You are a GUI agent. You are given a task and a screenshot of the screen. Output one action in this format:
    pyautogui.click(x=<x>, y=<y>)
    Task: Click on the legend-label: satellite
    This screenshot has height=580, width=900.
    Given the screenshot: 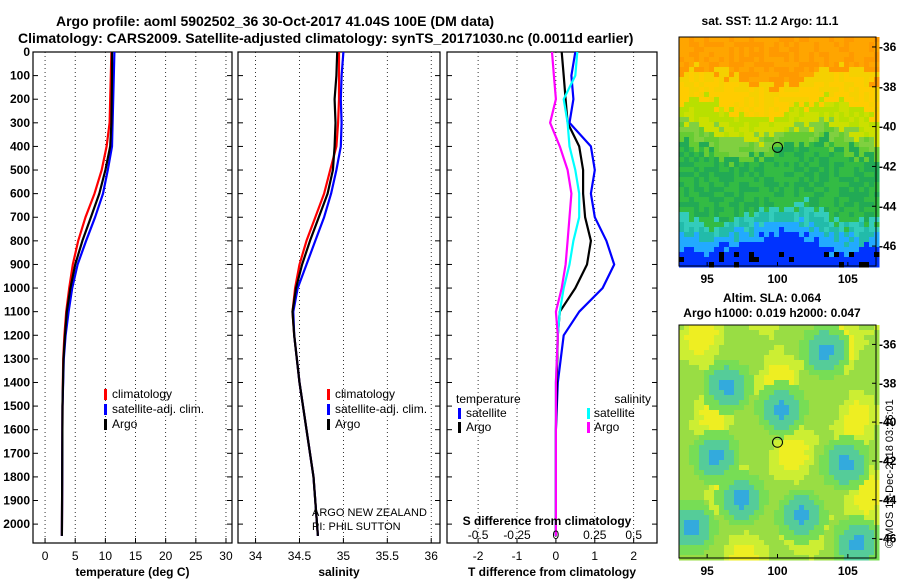 What is the action you would take?
    pyautogui.click(x=614, y=413)
    